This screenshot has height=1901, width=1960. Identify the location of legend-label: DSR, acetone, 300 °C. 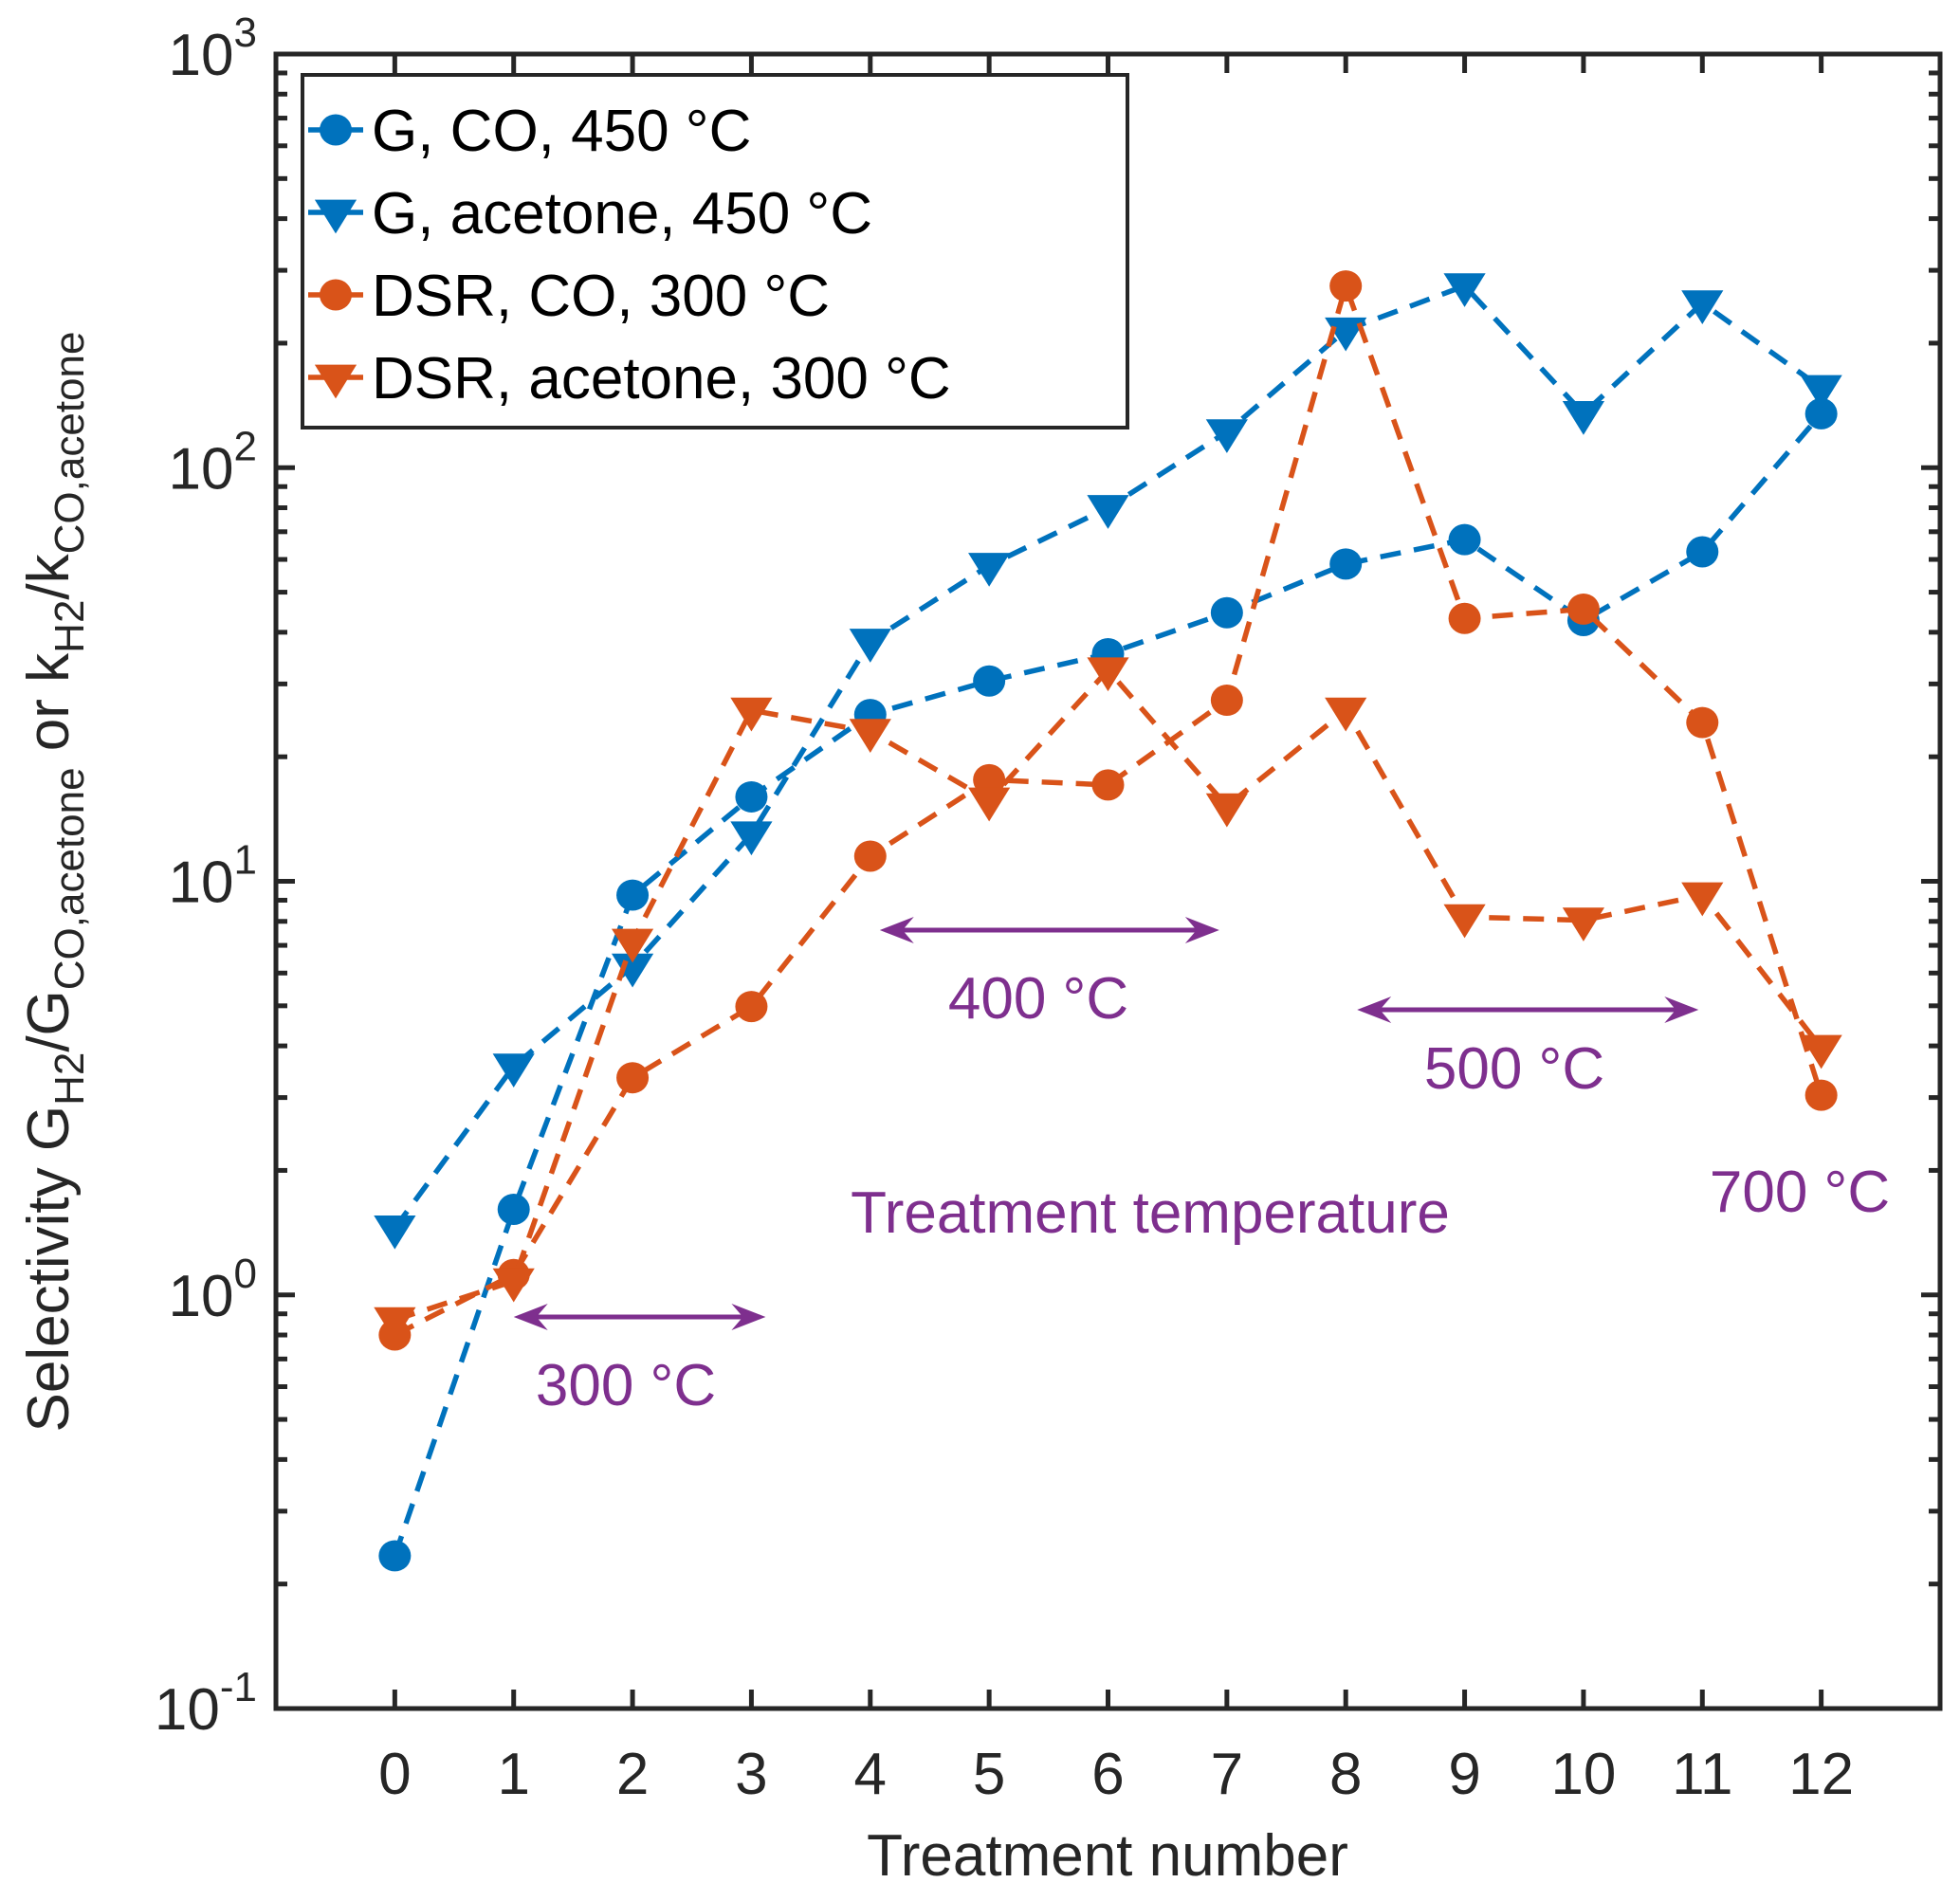
(661, 378).